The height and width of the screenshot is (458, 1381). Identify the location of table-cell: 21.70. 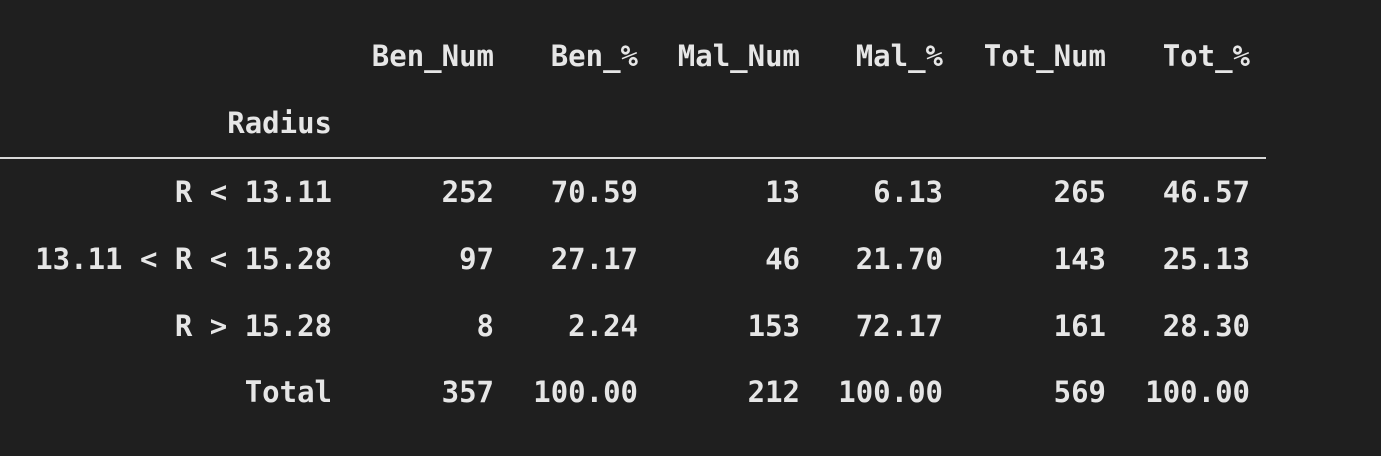
(899, 259).